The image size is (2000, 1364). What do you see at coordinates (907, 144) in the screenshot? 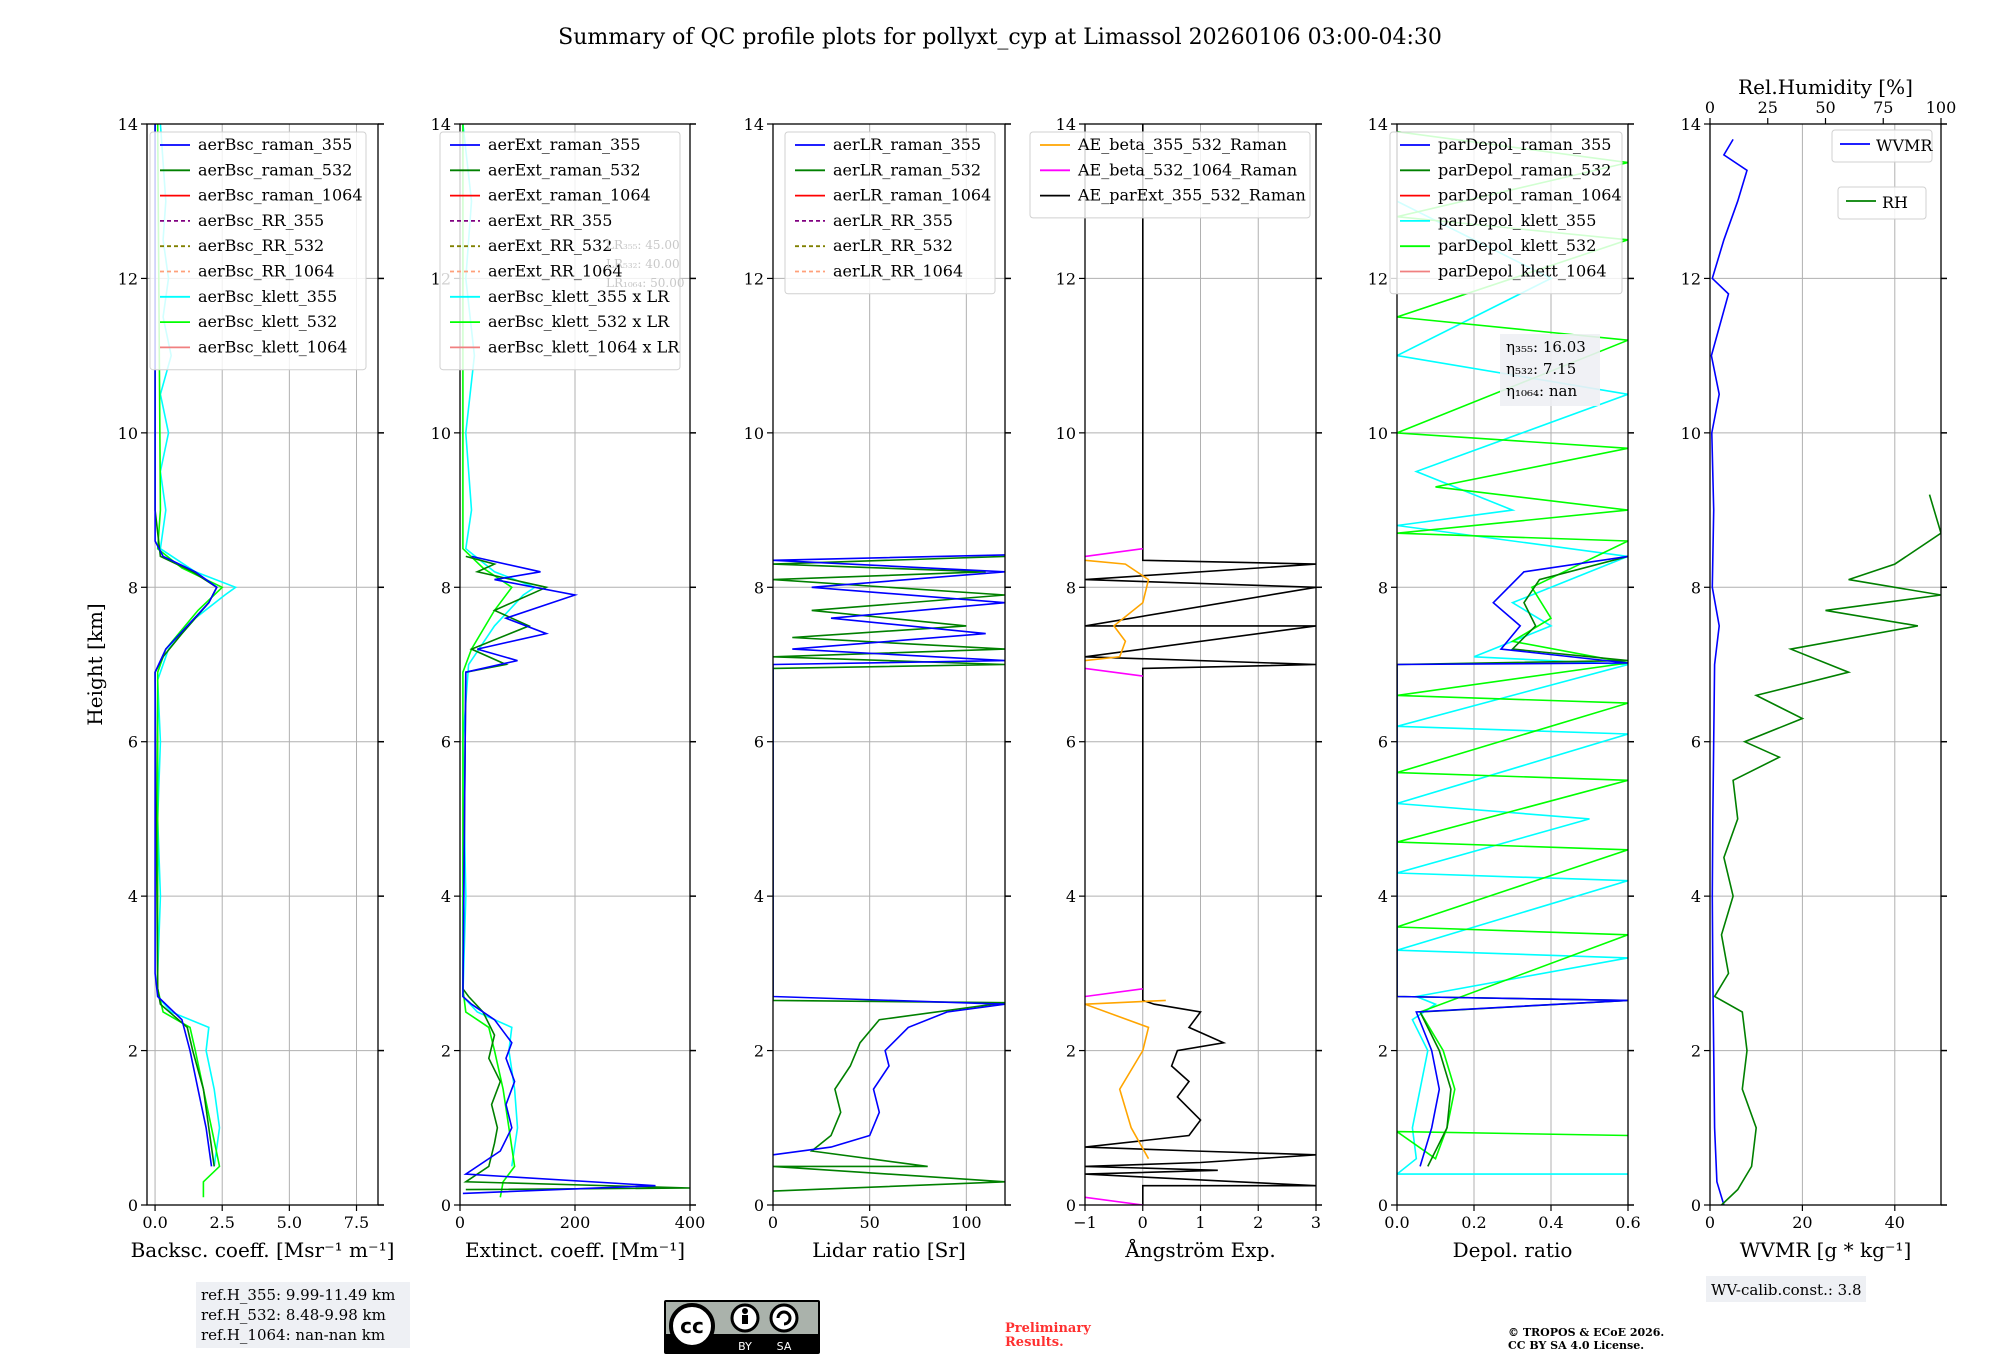
I see `legend-label: aerLR_raman_355` at bounding box center [907, 144].